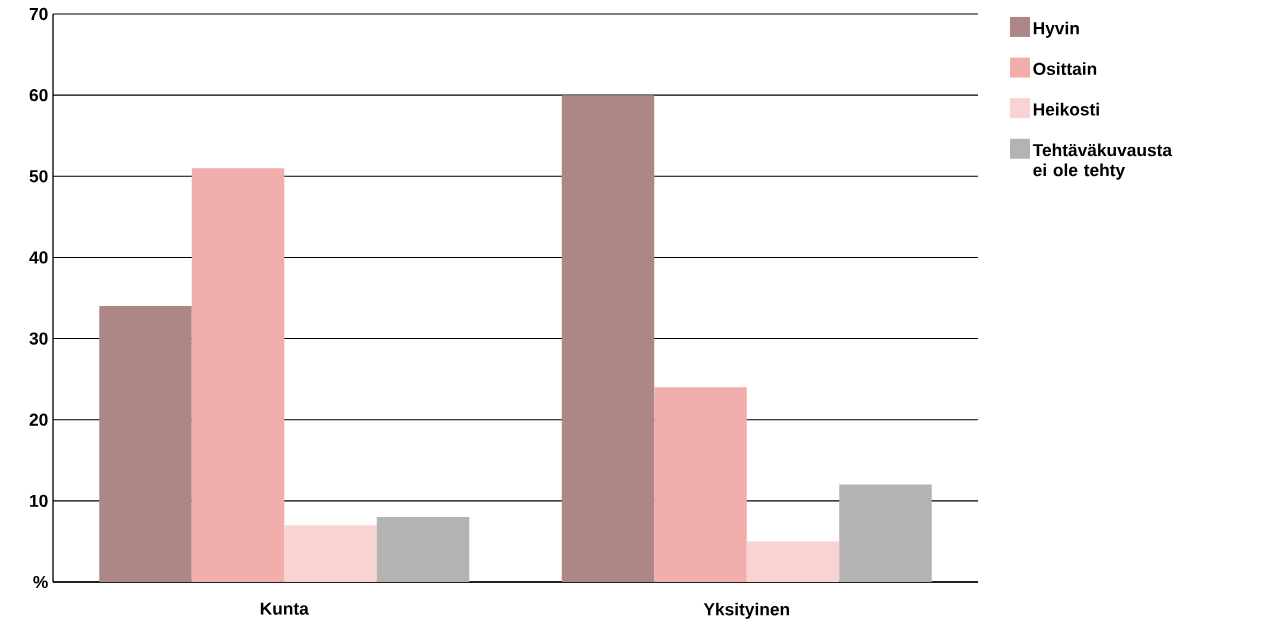 The width and height of the screenshot is (1288, 635). I want to click on legend-label: Heikosti, so click(1066, 109).